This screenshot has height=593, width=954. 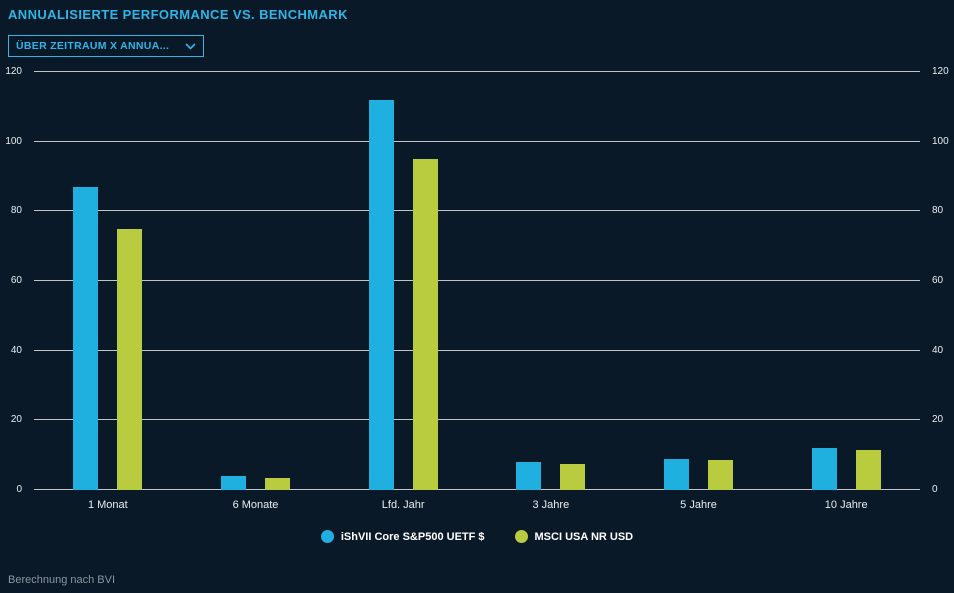 What do you see at coordinates (108, 291) in the screenshot?
I see `bar-group: 1 Monat` at bounding box center [108, 291].